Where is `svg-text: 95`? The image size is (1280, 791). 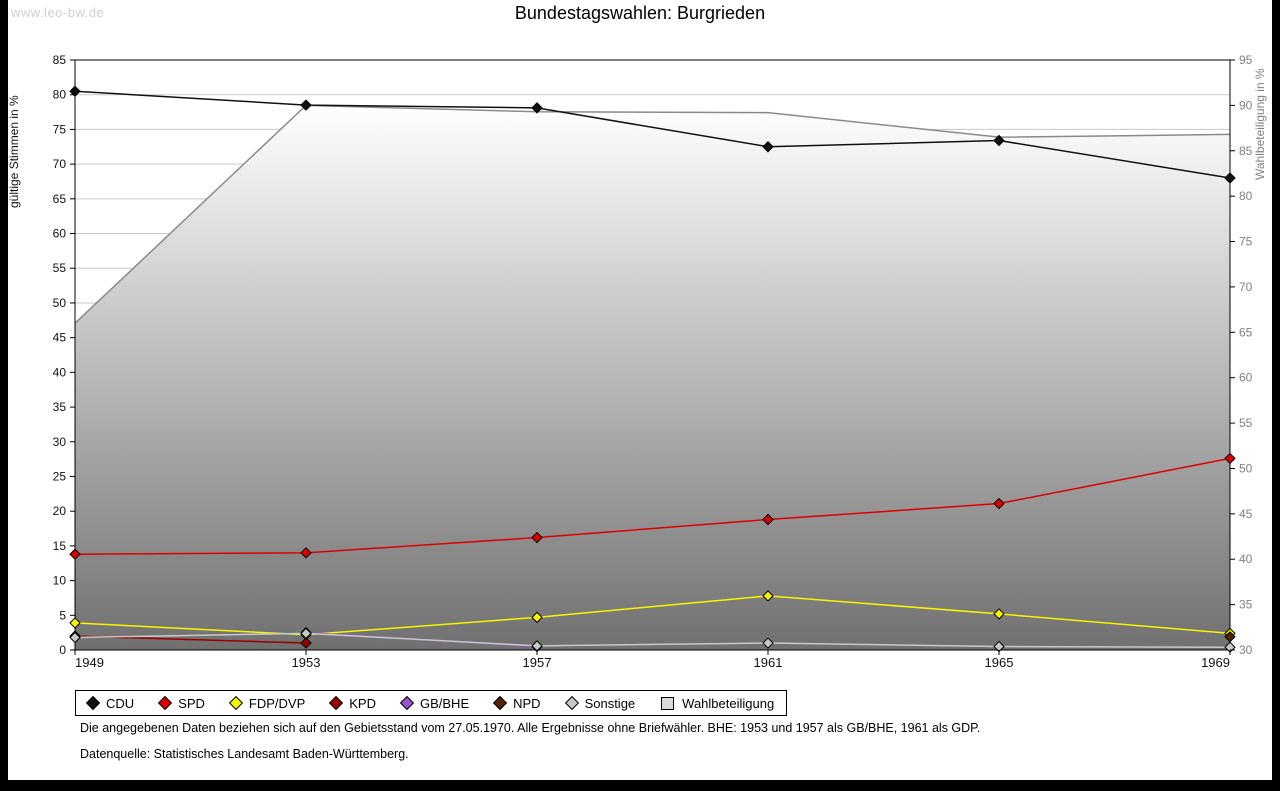
svg-text: 95 is located at coordinates (1246, 60).